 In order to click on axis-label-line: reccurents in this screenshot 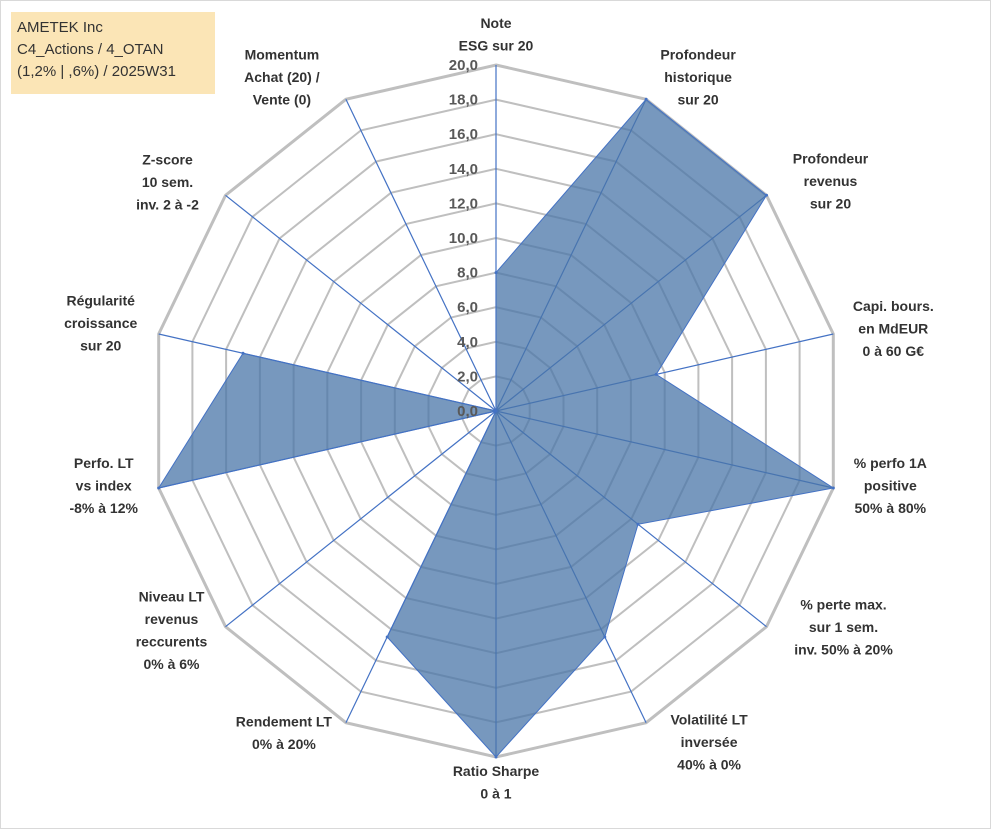, I will do `click(172, 642)`.